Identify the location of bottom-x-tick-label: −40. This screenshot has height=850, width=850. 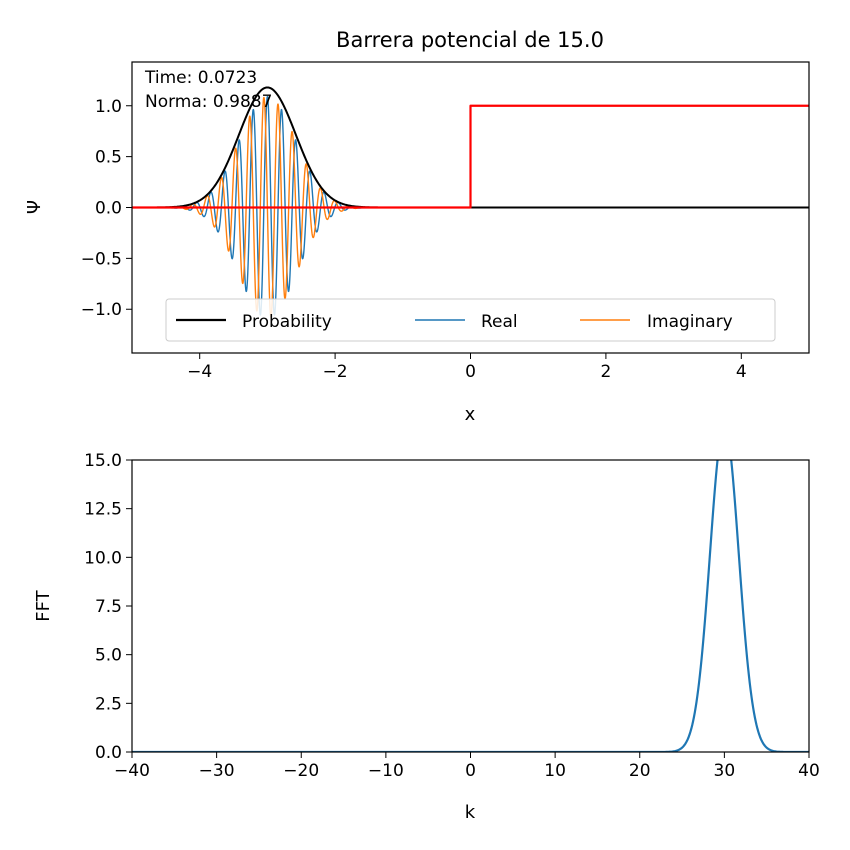
(132, 771).